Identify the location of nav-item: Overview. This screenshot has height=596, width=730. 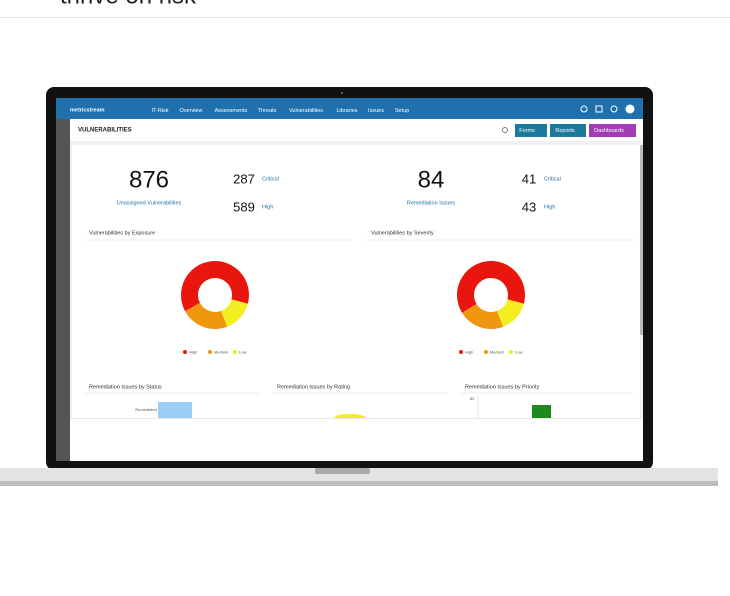
(191, 111).